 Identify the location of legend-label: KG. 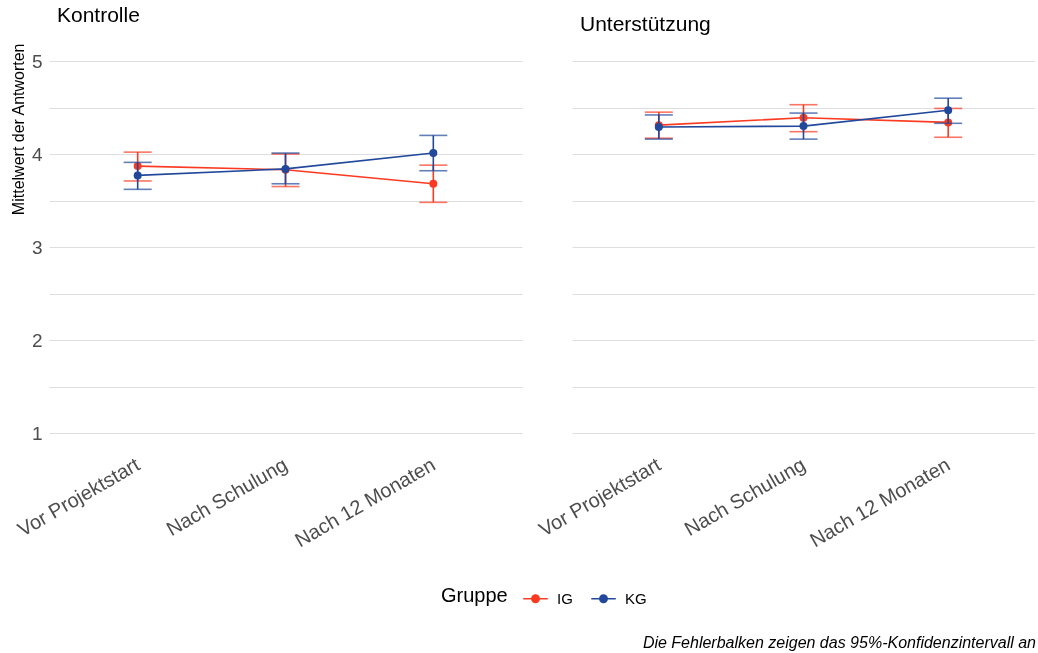
(636, 598).